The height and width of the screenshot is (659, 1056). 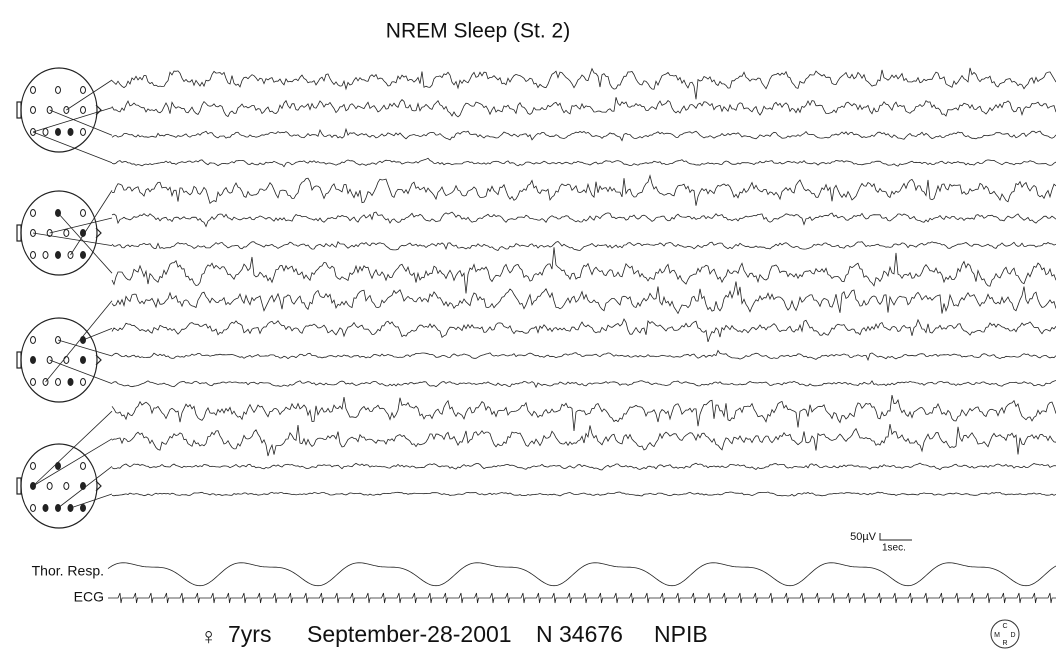 I want to click on date: September-28-2001, so click(x=409, y=634).